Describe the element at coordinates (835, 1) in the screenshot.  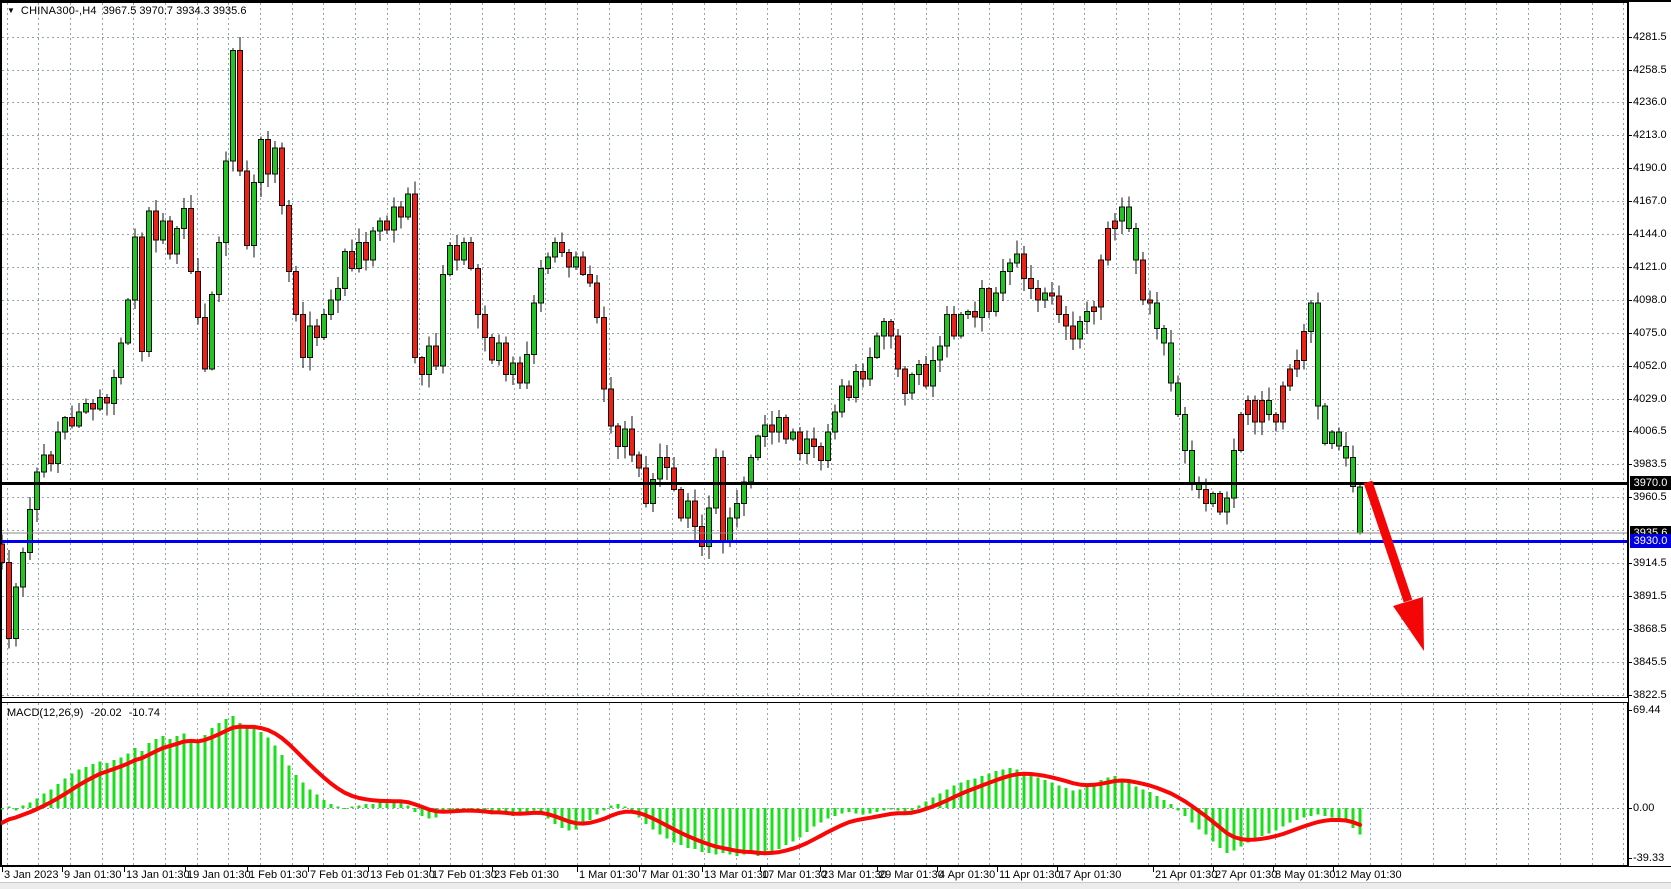
I see `window-top-border` at that location.